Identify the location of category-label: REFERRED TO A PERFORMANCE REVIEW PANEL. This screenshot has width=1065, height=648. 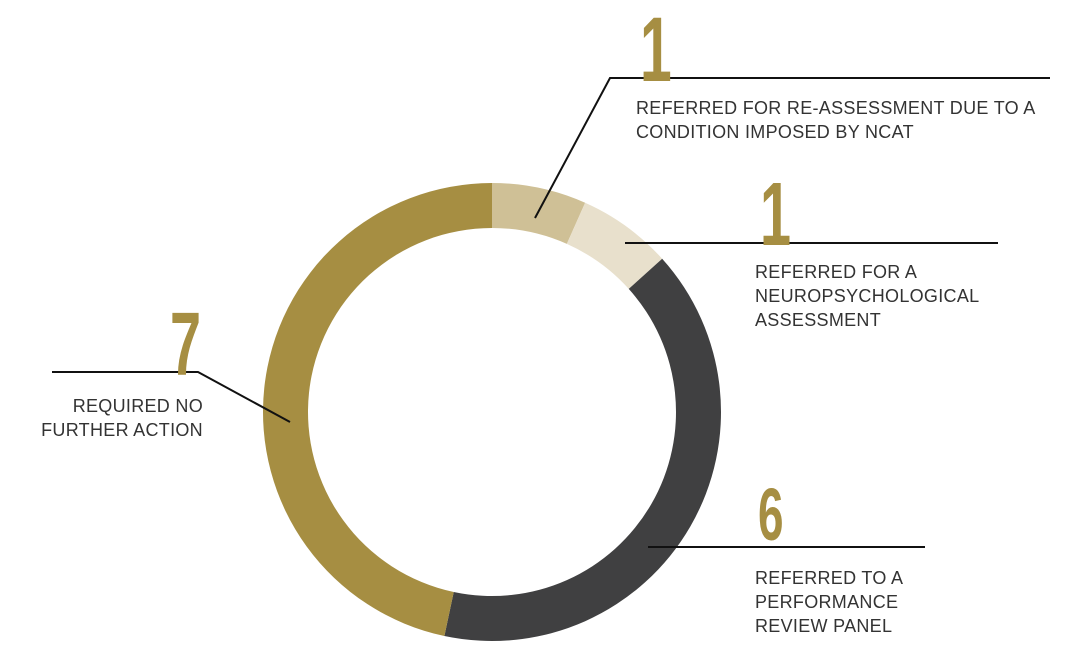
(829, 602).